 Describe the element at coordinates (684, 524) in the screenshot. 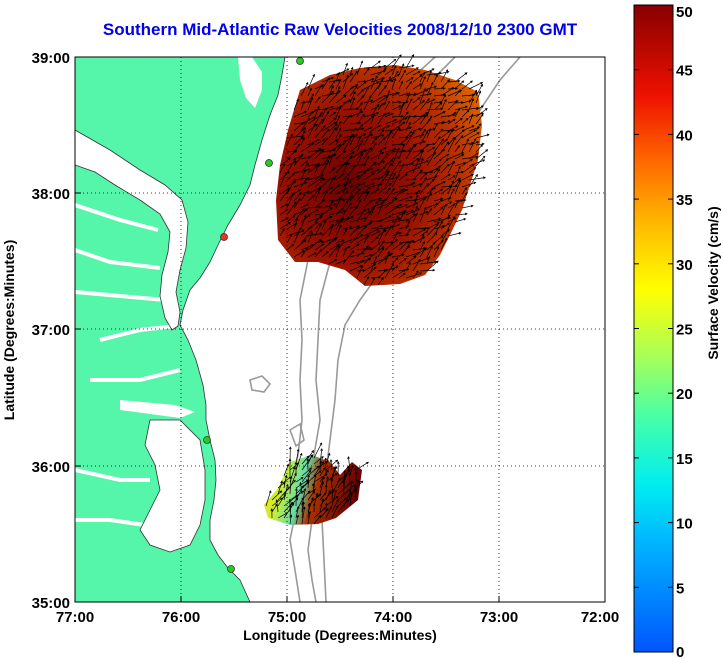

I see `colorbar-tick-label: 10` at that location.